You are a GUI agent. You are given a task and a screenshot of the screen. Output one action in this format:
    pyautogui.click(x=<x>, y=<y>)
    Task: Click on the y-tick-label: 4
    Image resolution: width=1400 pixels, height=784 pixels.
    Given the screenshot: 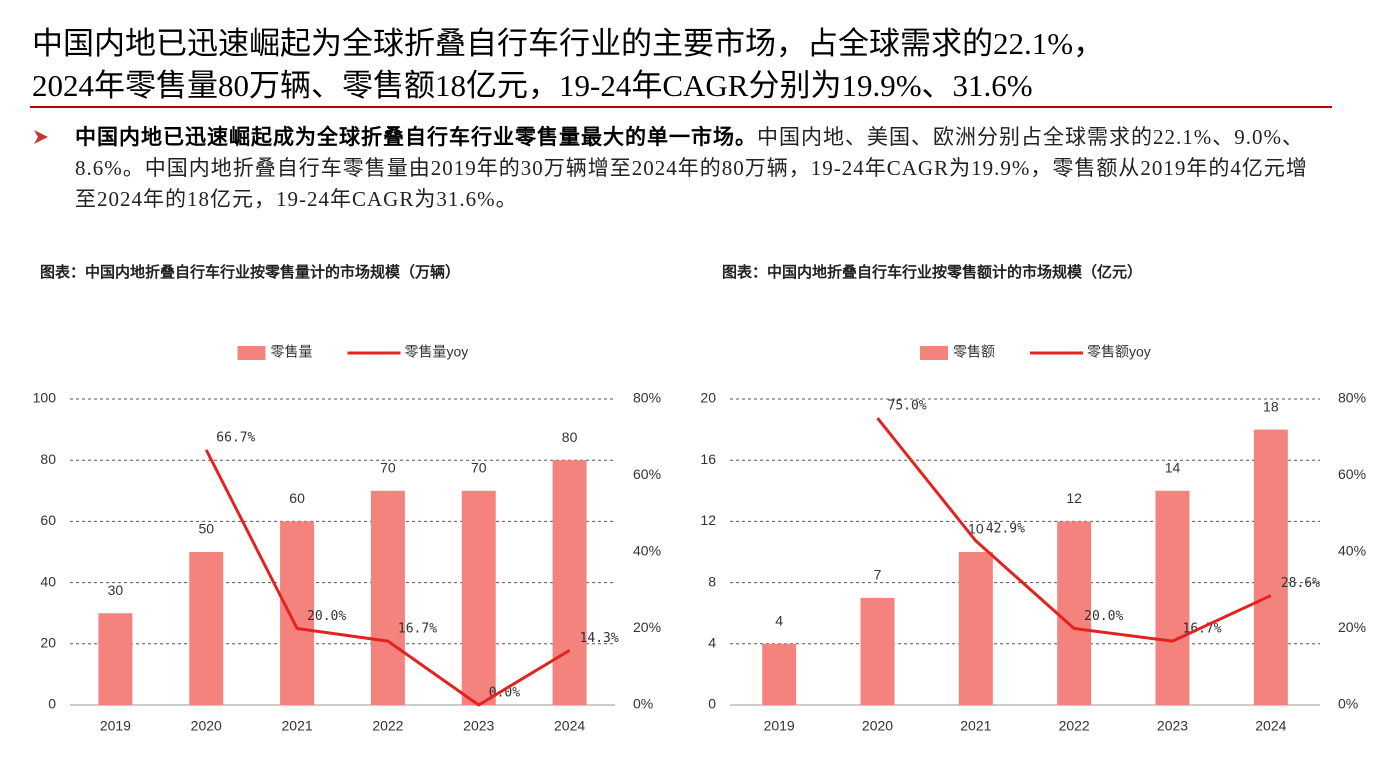 What is the action you would take?
    pyautogui.click(x=712, y=643)
    